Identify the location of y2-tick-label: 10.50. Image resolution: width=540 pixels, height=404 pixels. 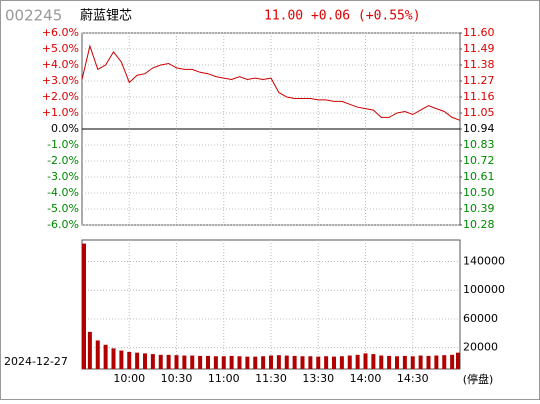
(479, 192).